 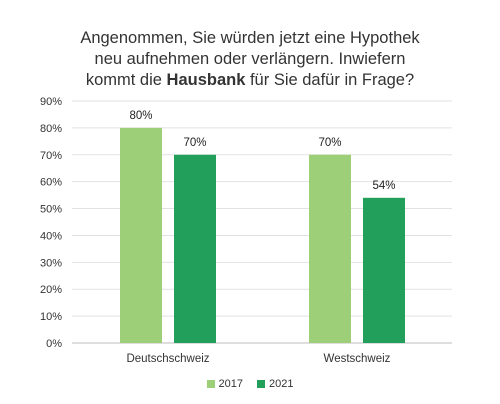 I want to click on legend-item-2021: 2021, so click(x=275, y=384).